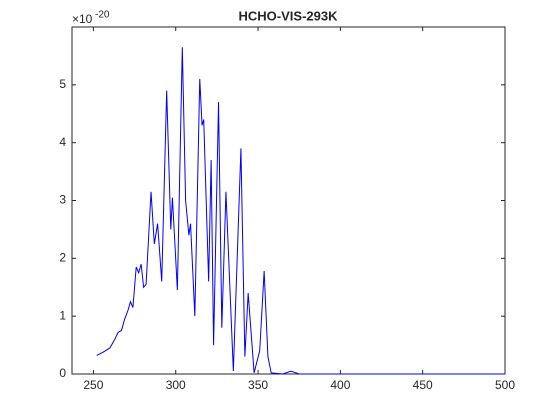 The image size is (560, 420). Describe the element at coordinates (102, 15) in the screenshot. I see `axis-exponent: -20` at that location.